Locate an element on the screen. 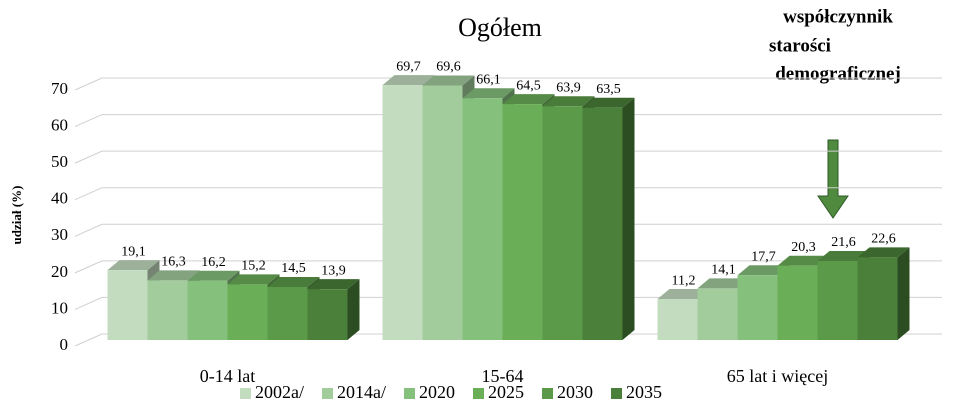  data-label: 20,3 is located at coordinates (803, 247).